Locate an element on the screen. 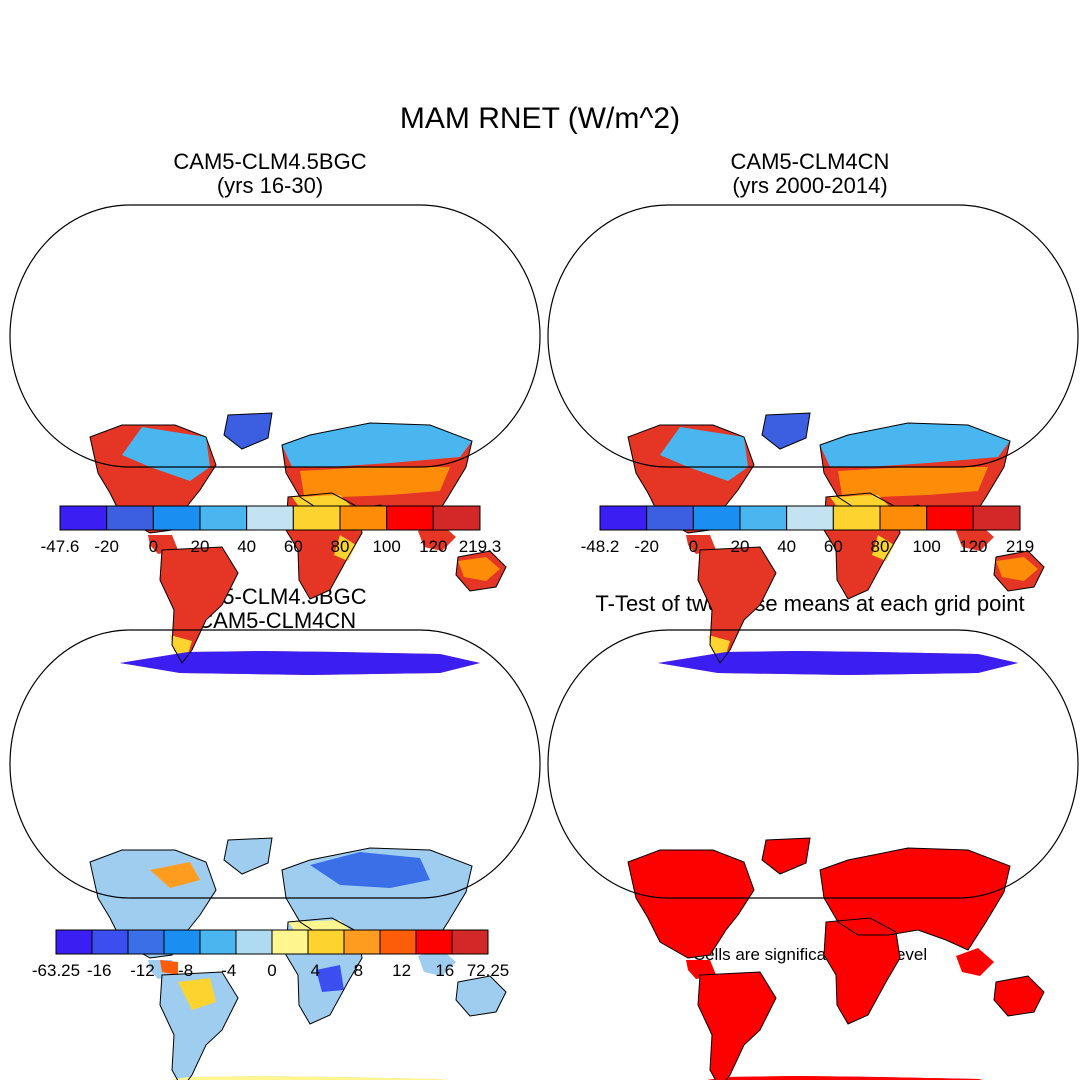 This screenshot has width=1080, height=1080. panel-4-map-frame is located at coordinates (813, 764).